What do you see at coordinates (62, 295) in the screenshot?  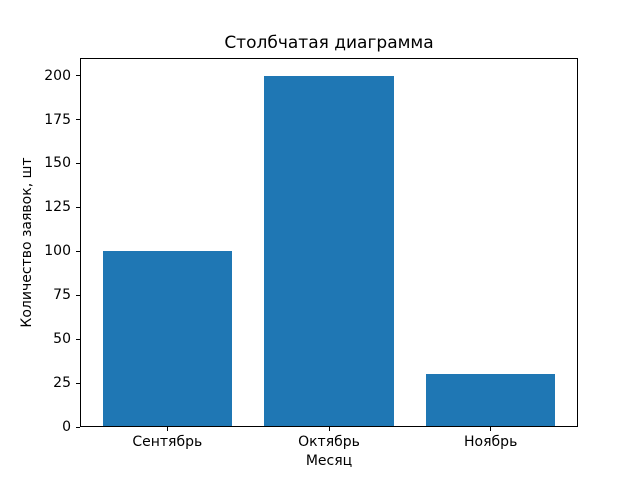 I see `y-tick-label: 75` at bounding box center [62, 295].